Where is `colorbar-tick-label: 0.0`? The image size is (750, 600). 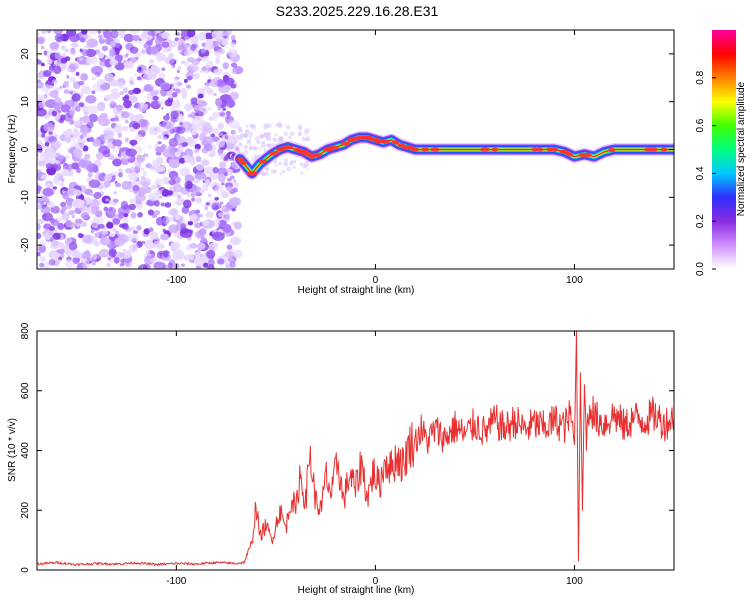 colorbar-tick-label: 0.0 is located at coordinates (700, 269).